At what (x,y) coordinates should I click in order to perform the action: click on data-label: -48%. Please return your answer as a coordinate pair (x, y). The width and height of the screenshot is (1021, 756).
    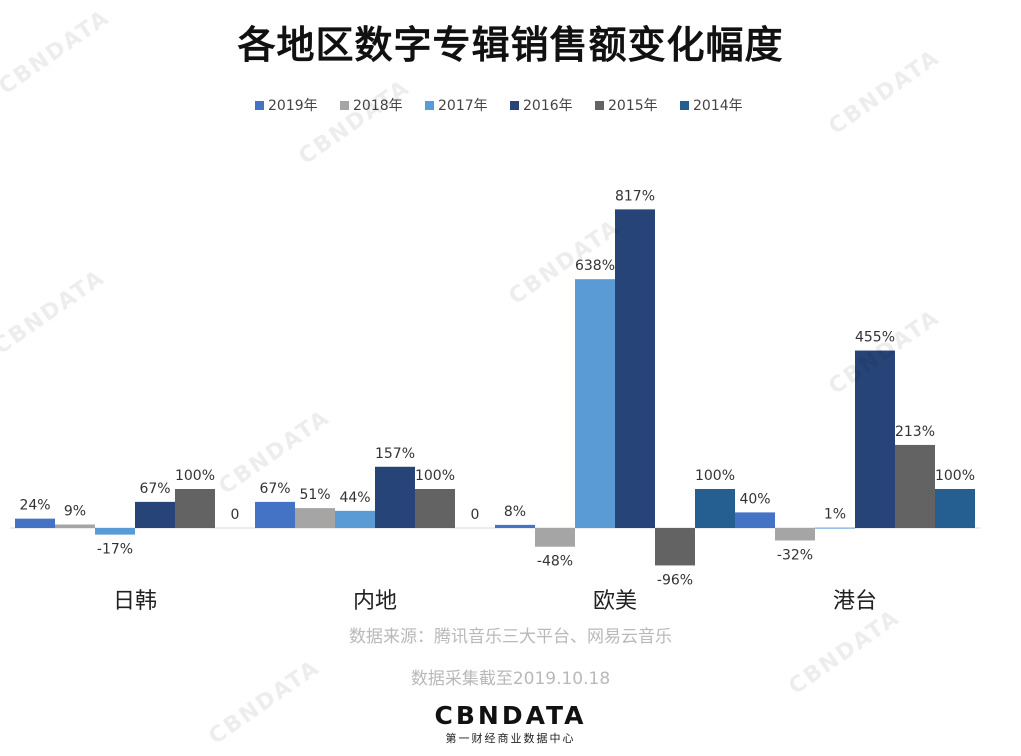
    Looking at the image, I should click on (555, 562).